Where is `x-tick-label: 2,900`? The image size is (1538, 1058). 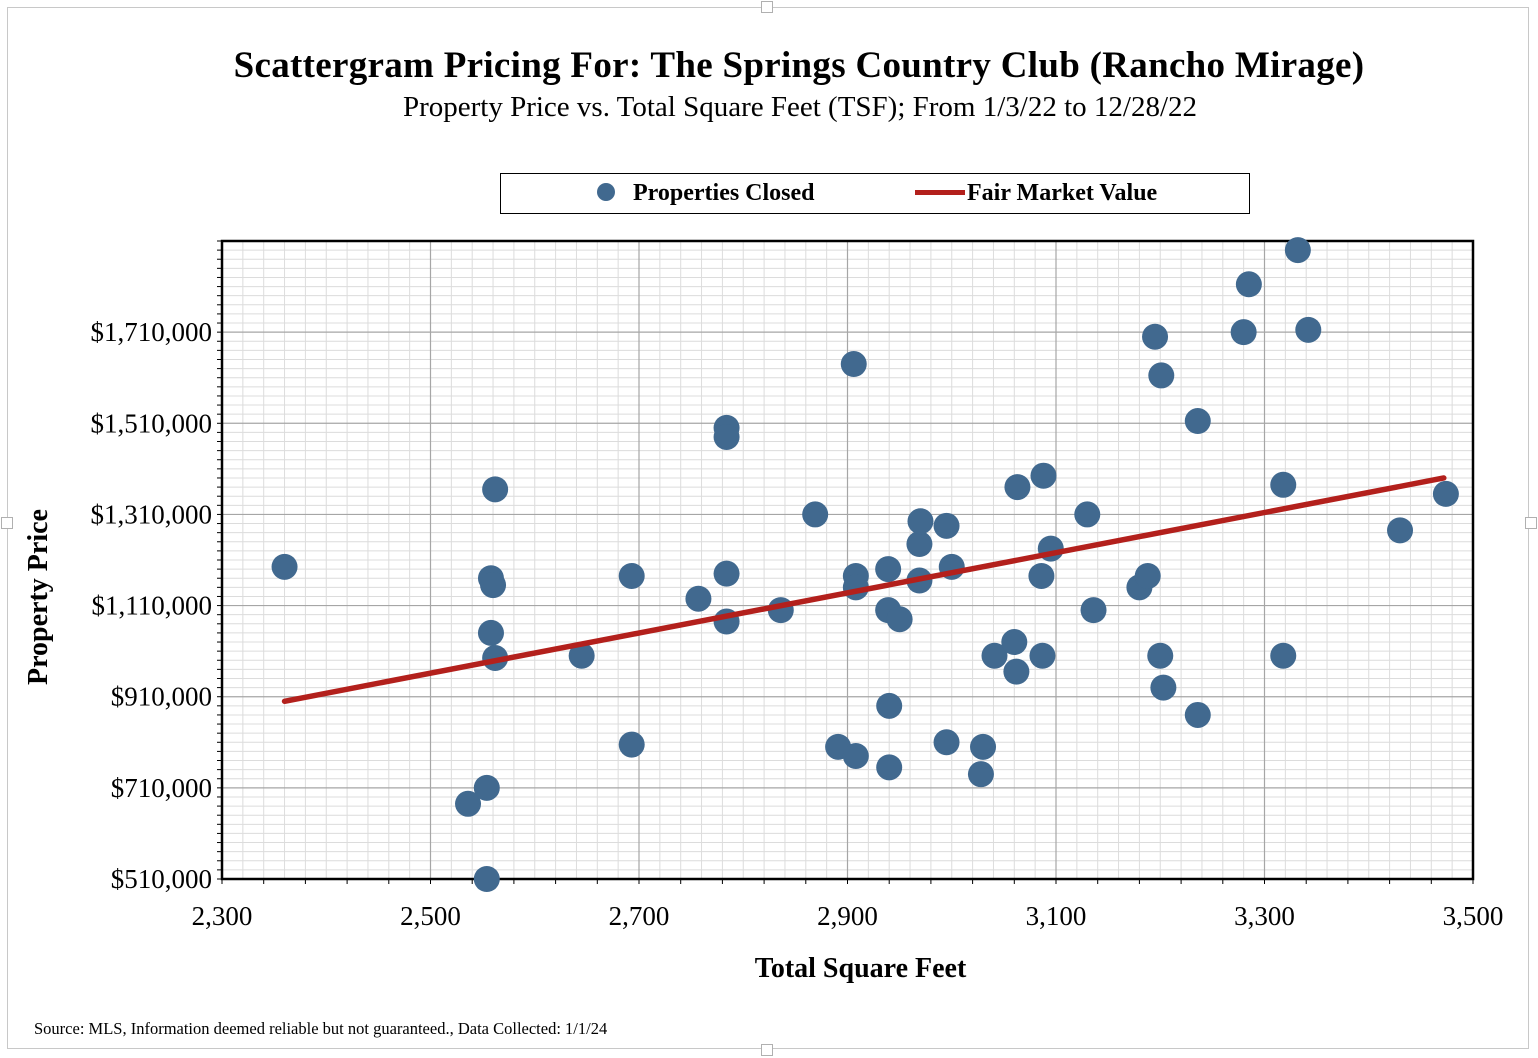
x-tick-label: 2,900 is located at coordinates (847, 916).